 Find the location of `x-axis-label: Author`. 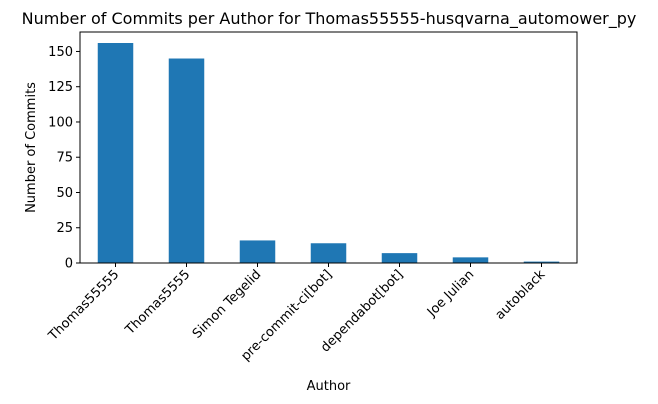

x-axis-label: Author is located at coordinates (329, 386).